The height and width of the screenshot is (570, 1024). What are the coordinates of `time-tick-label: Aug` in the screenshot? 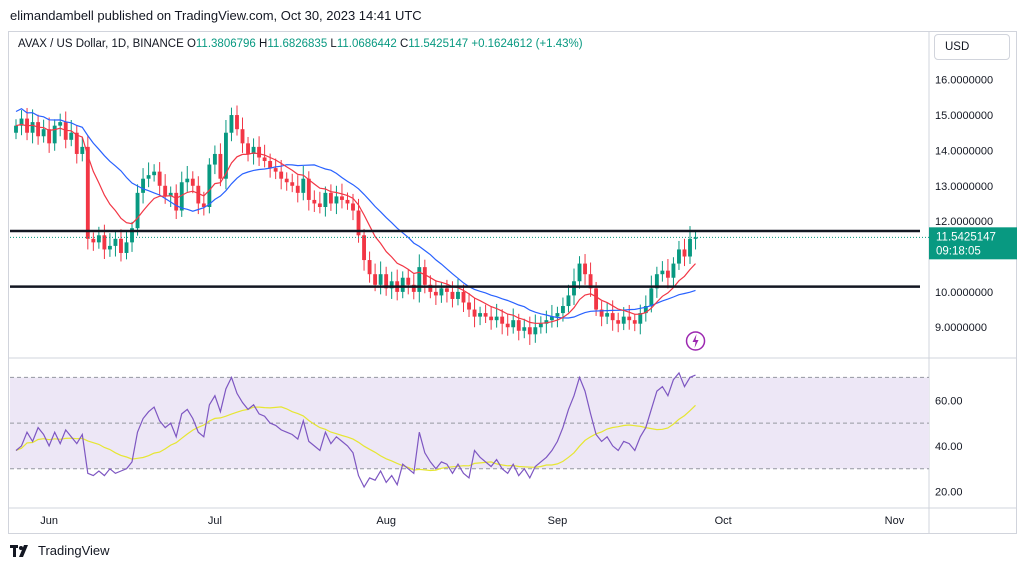 It's located at (386, 521).